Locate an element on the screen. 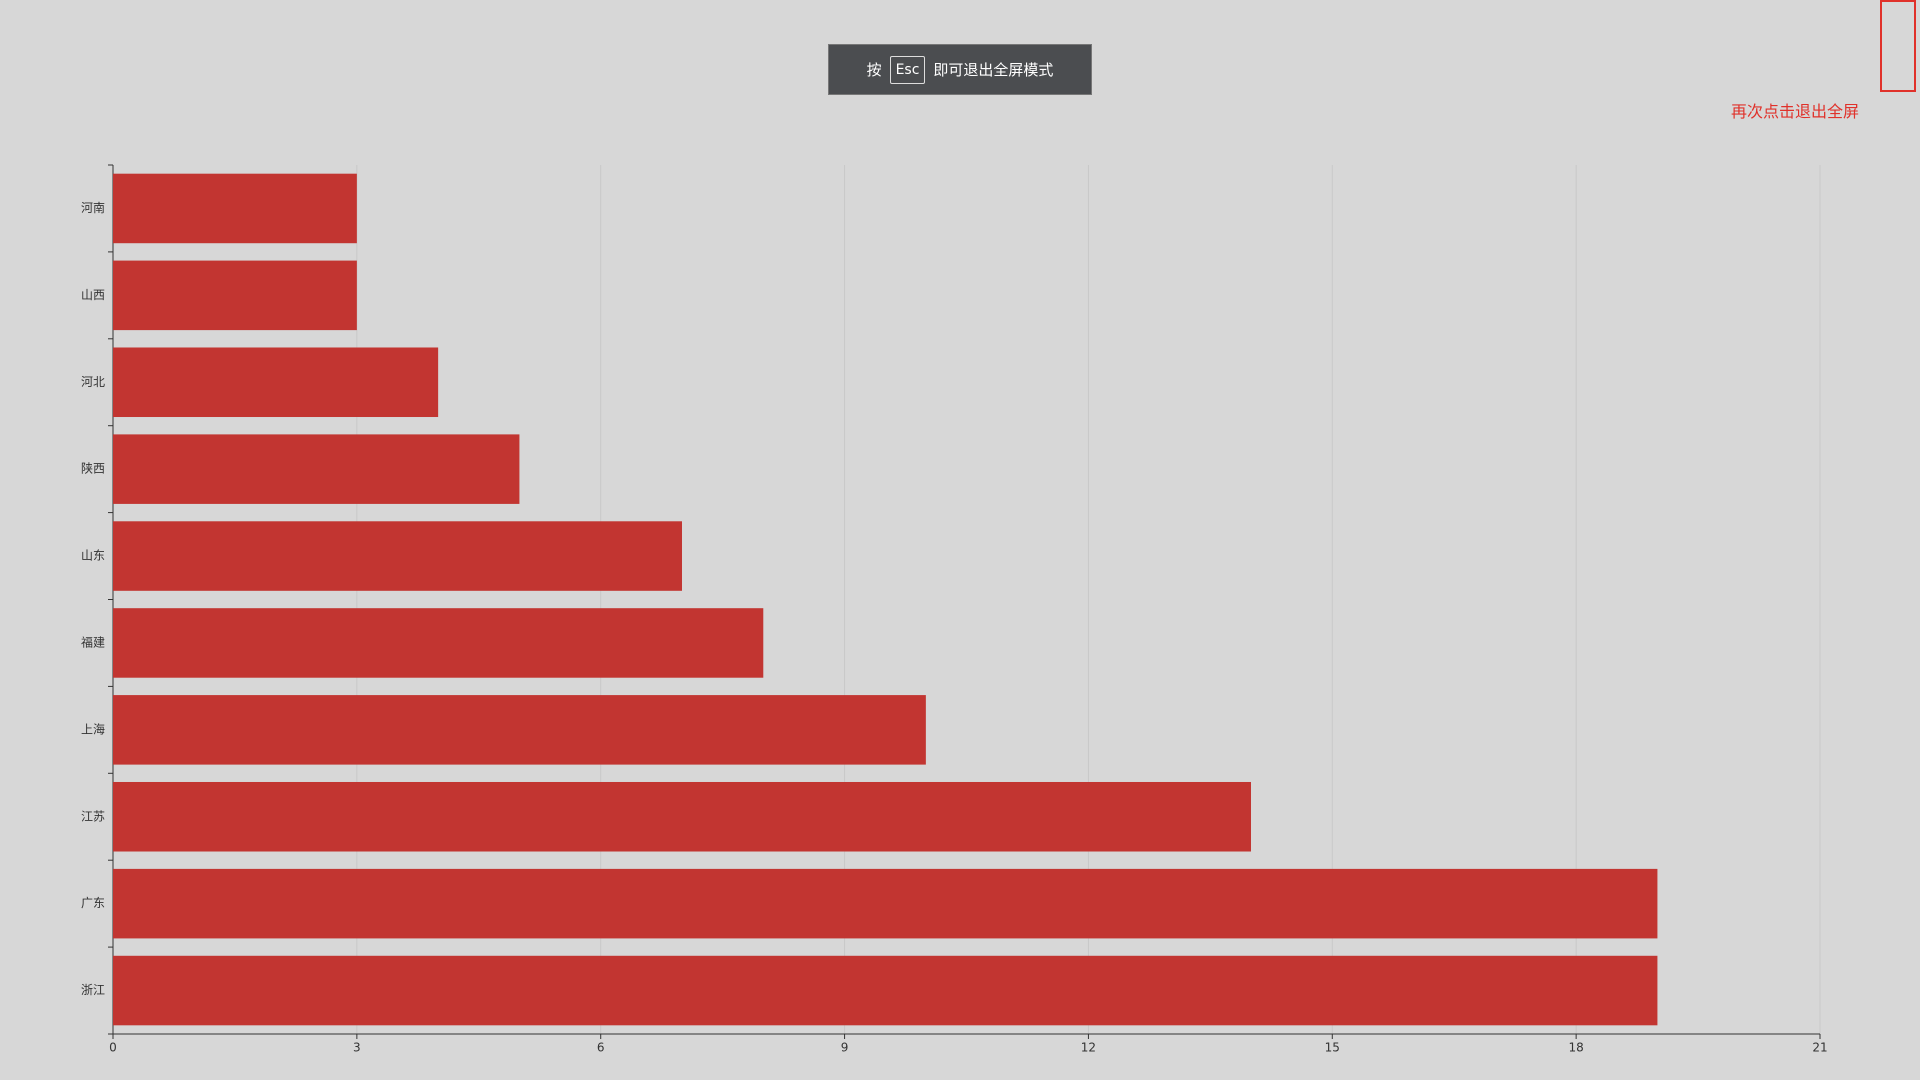 This screenshot has height=1080, width=1920. x-tick-label: 9 is located at coordinates (845, 1048).